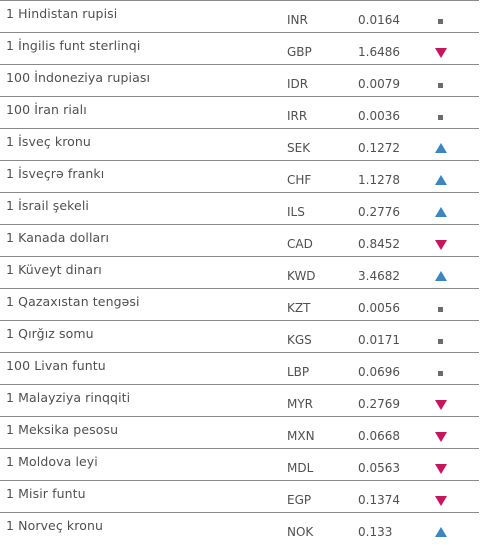 The height and width of the screenshot is (548, 482). Describe the element at coordinates (379, 436) in the screenshot. I see `exchange-rate-value: 0.0668` at that location.